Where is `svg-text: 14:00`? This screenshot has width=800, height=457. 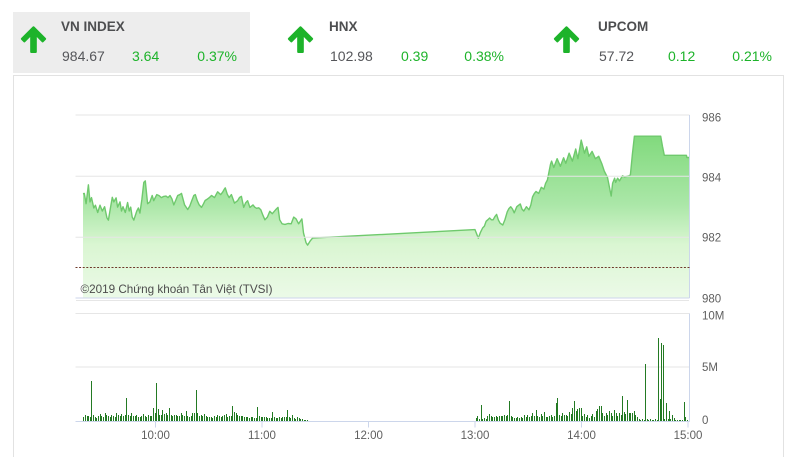
svg-text: 14:00 is located at coordinates (581, 436).